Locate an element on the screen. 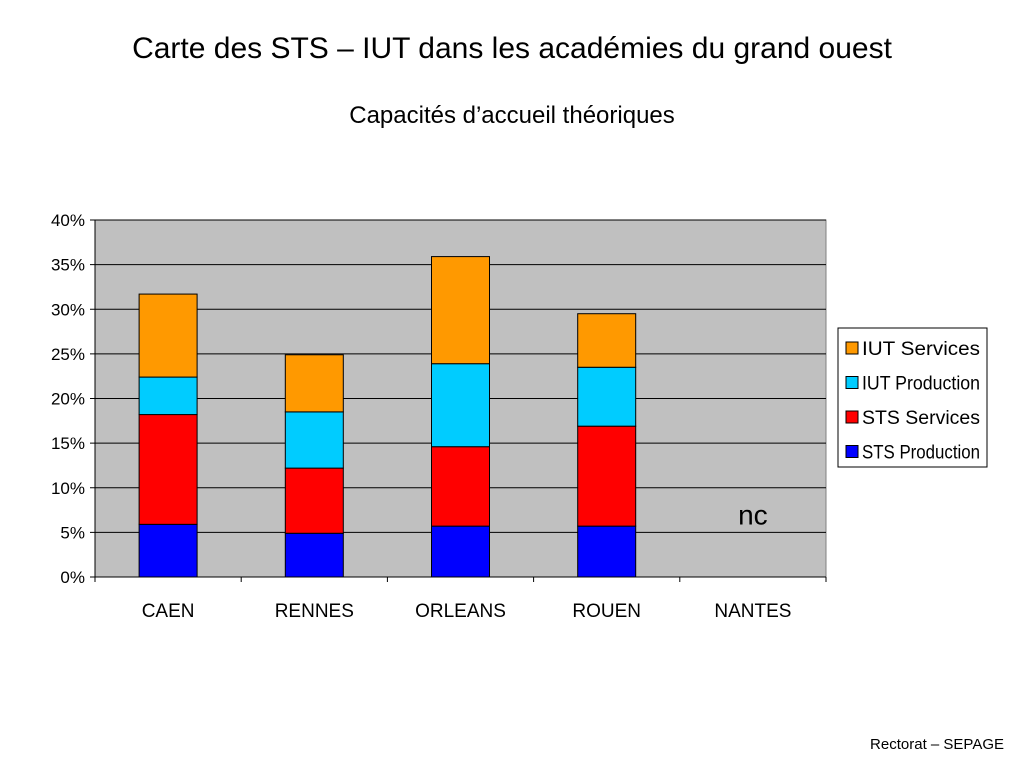 This screenshot has height=768, width=1024. y-tick-label: 5% is located at coordinates (72, 532).